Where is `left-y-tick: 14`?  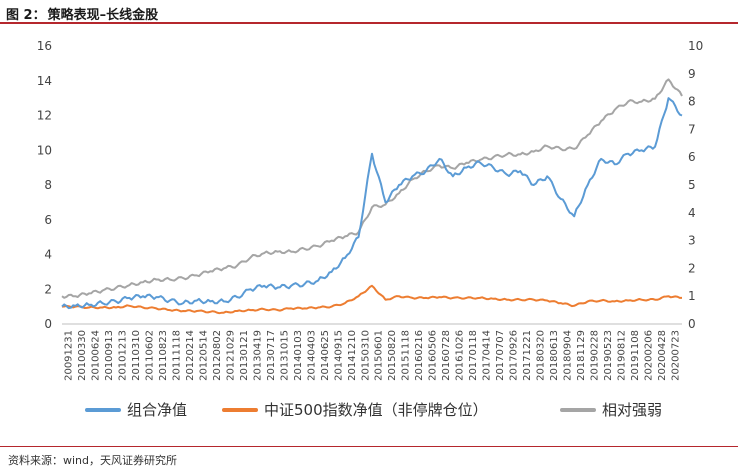 left-y-tick: 14 is located at coordinates (44, 81).